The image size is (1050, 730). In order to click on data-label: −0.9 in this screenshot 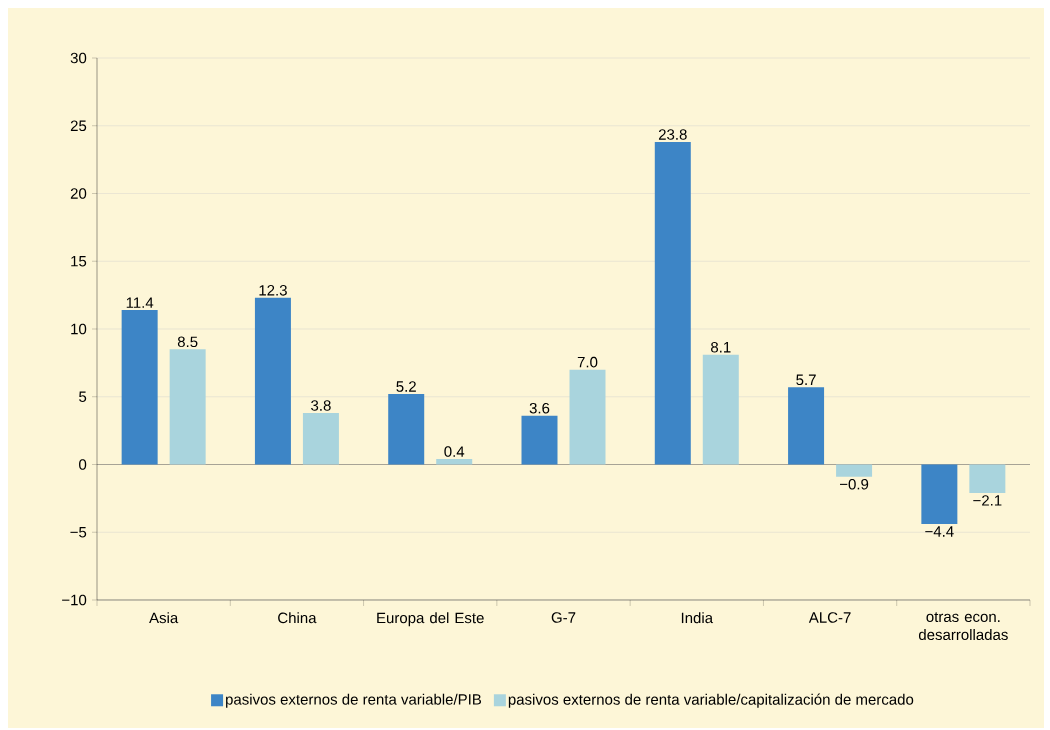, I will do `click(854, 484)`.